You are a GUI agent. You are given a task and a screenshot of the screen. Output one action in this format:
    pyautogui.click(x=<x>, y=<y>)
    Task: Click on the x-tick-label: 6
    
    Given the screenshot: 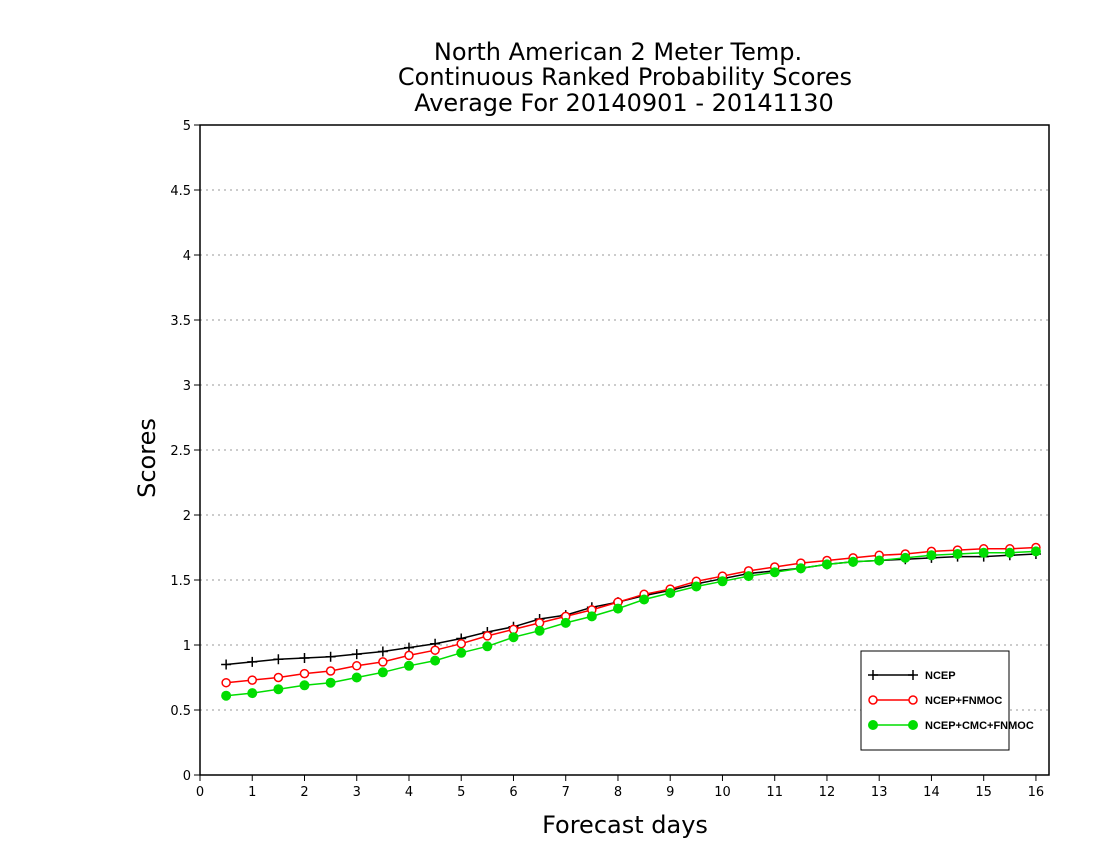 What is the action you would take?
    pyautogui.click(x=513, y=792)
    